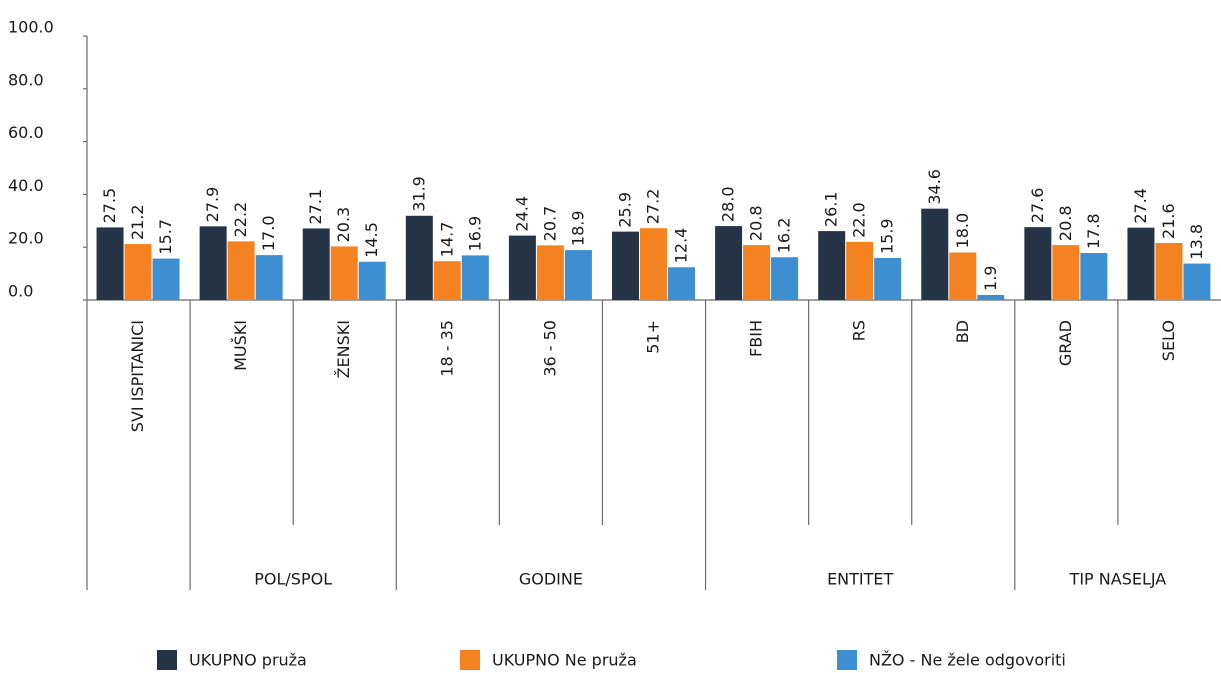 This screenshot has height=673, width=1221. Describe the element at coordinates (109, 206) in the screenshot. I see `value-label: 27.5` at that location.